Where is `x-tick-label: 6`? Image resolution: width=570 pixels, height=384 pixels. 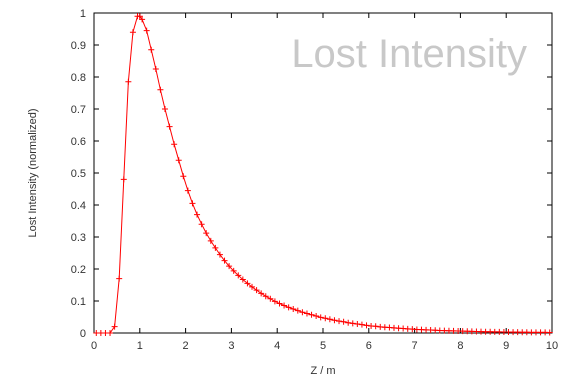
x-tick-label: 6 is located at coordinates (369, 346).